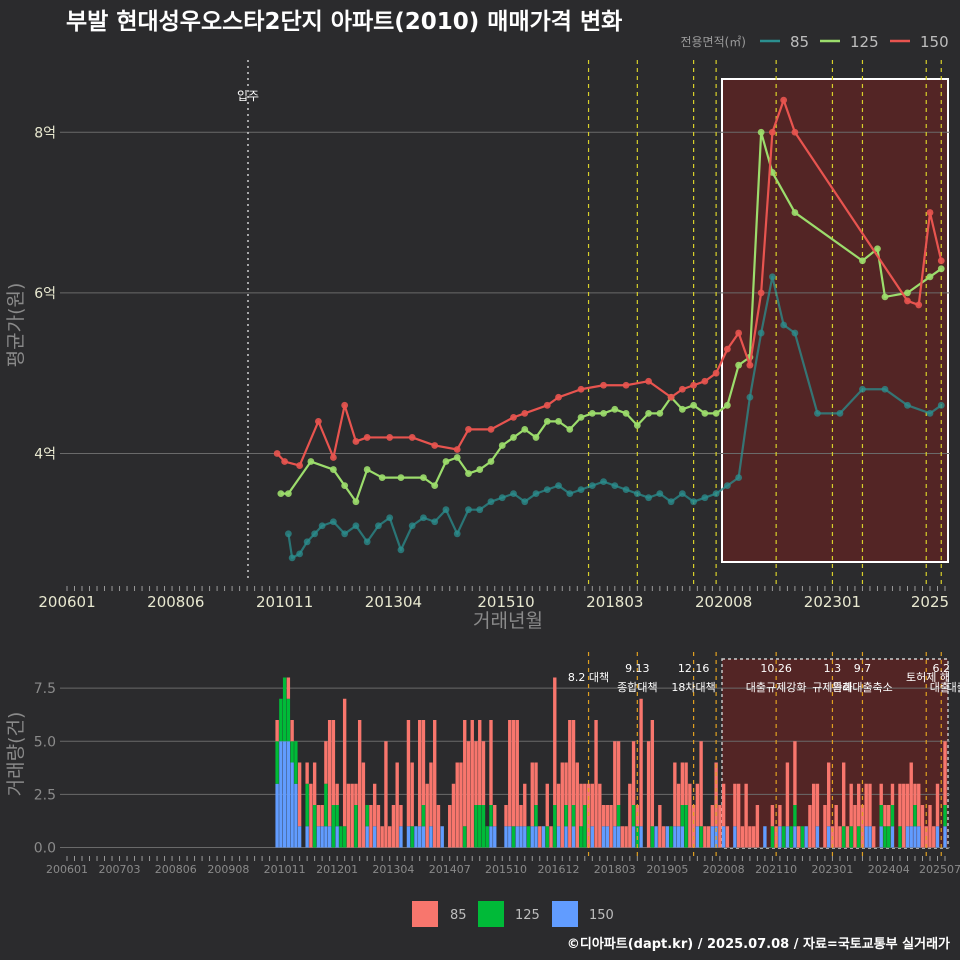 The width and height of the screenshot is (960, 960). Describe the element at coordinates (513, 914) in the screenshot. I see `legend-bottom: 85 125 150` at that location.